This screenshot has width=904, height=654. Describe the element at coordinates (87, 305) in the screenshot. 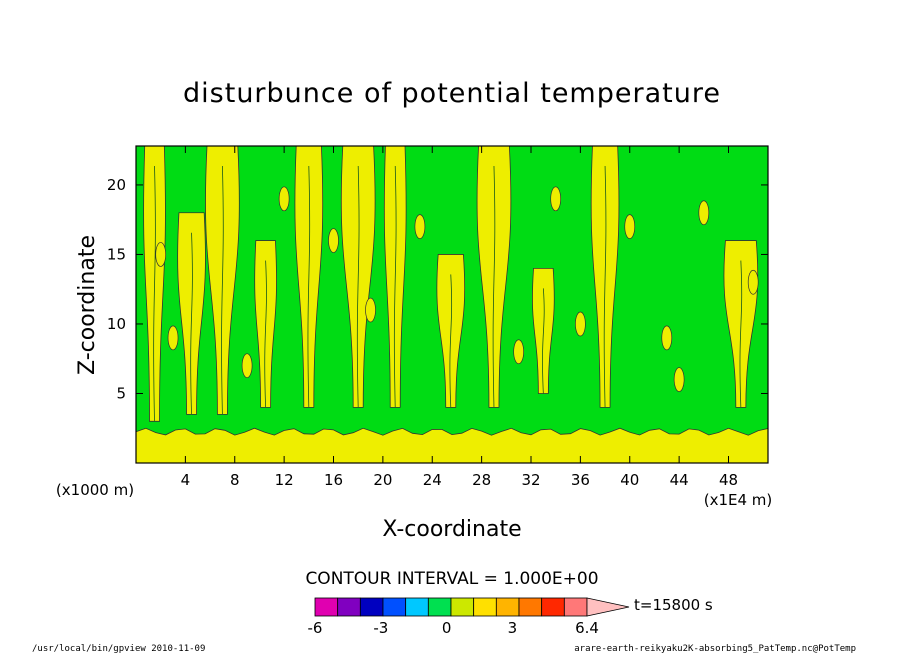

I see `y-axis-label: Z-coordinate` at that location.